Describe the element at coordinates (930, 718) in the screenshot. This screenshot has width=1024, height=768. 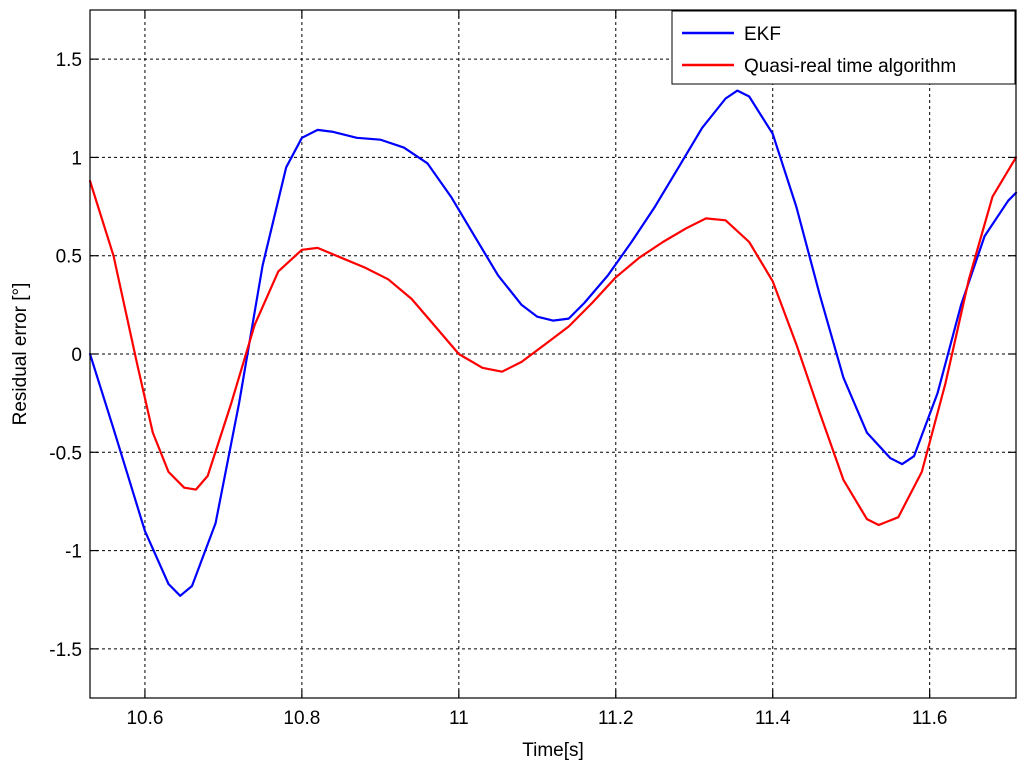
I see `x-tick-label: 11.6` at that location.